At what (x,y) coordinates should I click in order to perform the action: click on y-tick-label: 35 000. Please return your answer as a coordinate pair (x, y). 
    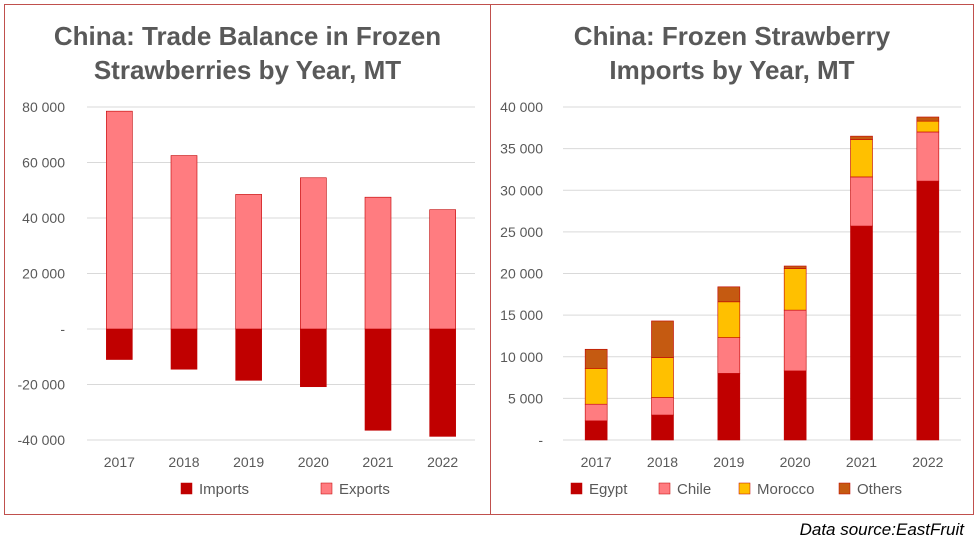
    Looking at the image, I should click on (521, 149).